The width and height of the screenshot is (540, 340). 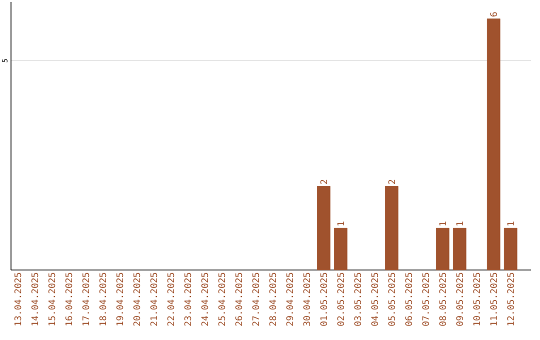 What do you see at coordinates (494, 14) in the screenshot?
I see `data-label: 6` at bounding box center [494, 14].